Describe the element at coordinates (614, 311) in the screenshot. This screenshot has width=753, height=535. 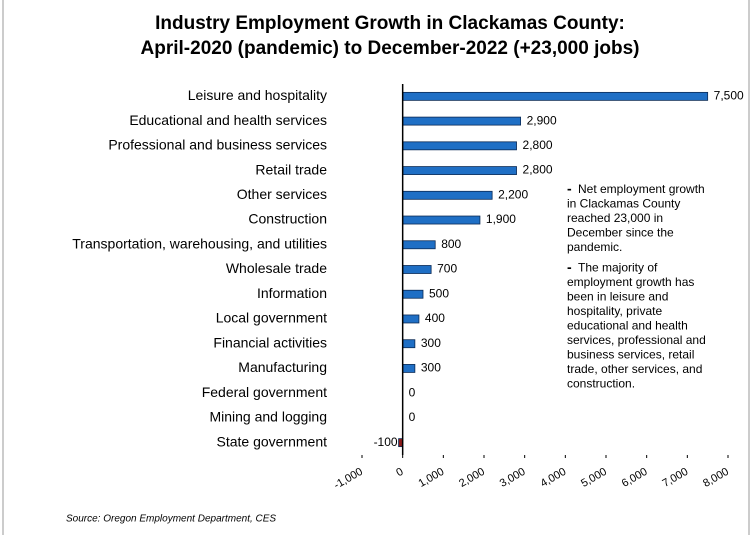
I see `annotation: hospitality, private` at that location.